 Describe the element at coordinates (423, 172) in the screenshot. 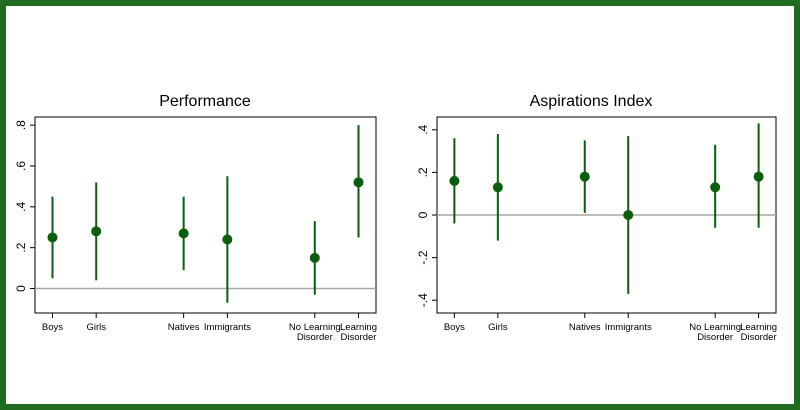

I see `aspirations-ytick-label: .2` at that location.